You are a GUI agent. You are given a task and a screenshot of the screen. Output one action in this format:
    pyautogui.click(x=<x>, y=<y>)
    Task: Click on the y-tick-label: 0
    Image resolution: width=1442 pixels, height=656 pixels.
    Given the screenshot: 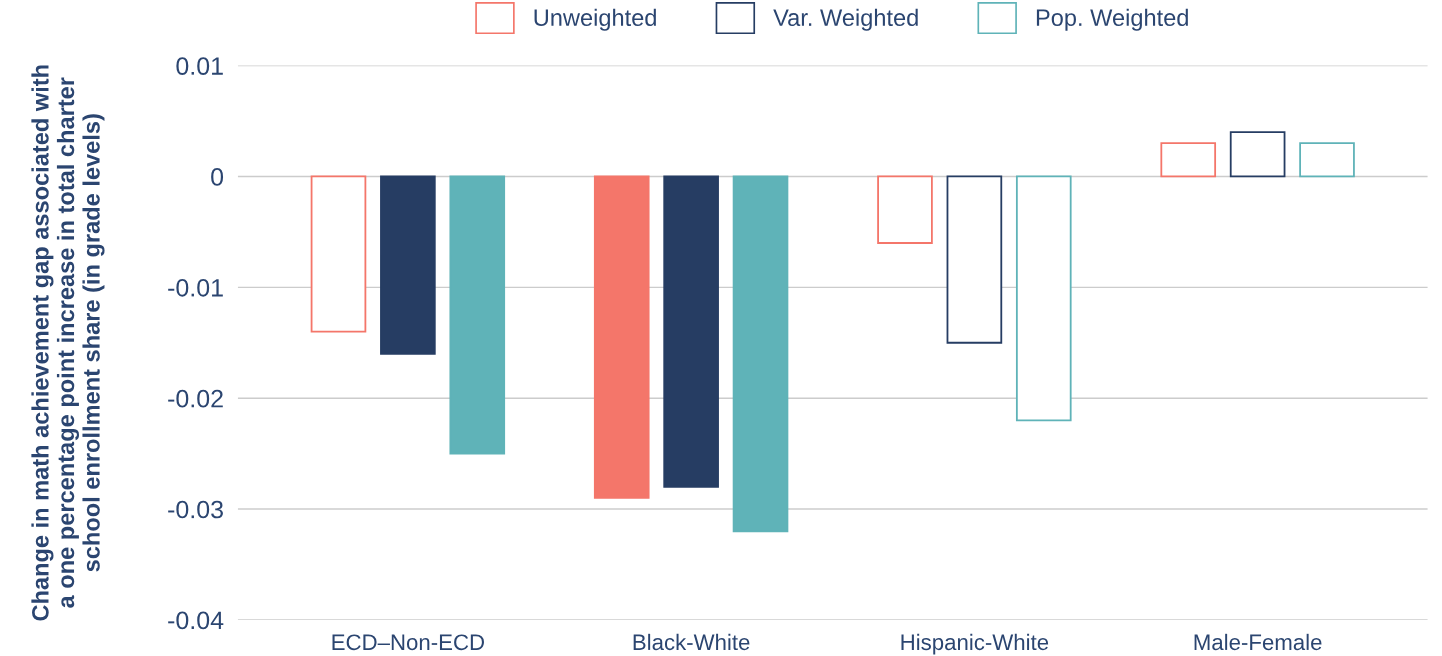 What is the action you would take?
    pyautogui.click(x=217, y=177)
    